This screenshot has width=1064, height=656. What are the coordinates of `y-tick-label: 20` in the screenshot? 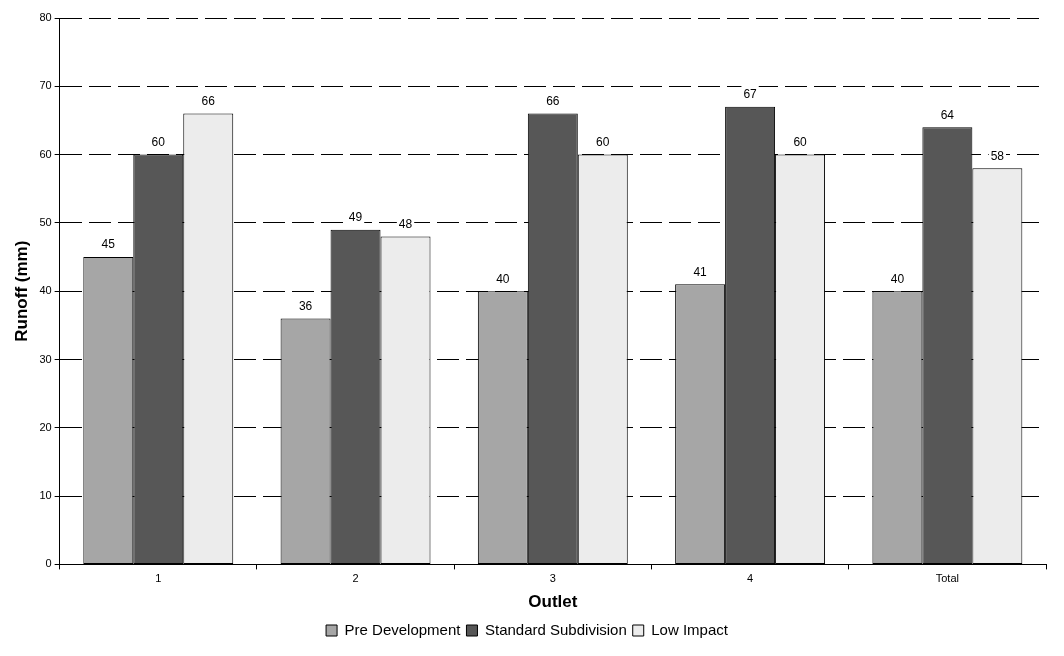 It's located at (45, 426).